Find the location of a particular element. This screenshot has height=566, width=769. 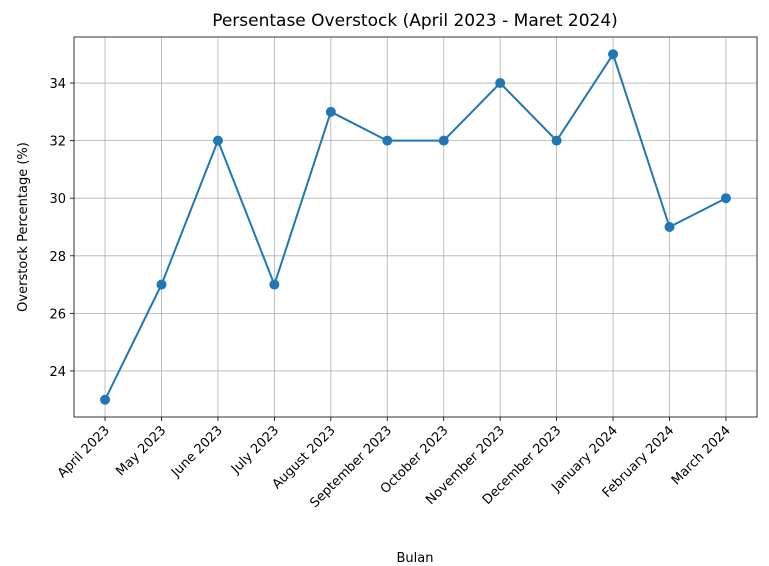

y-tick-label: 28 is located at coordinates (57, 257).